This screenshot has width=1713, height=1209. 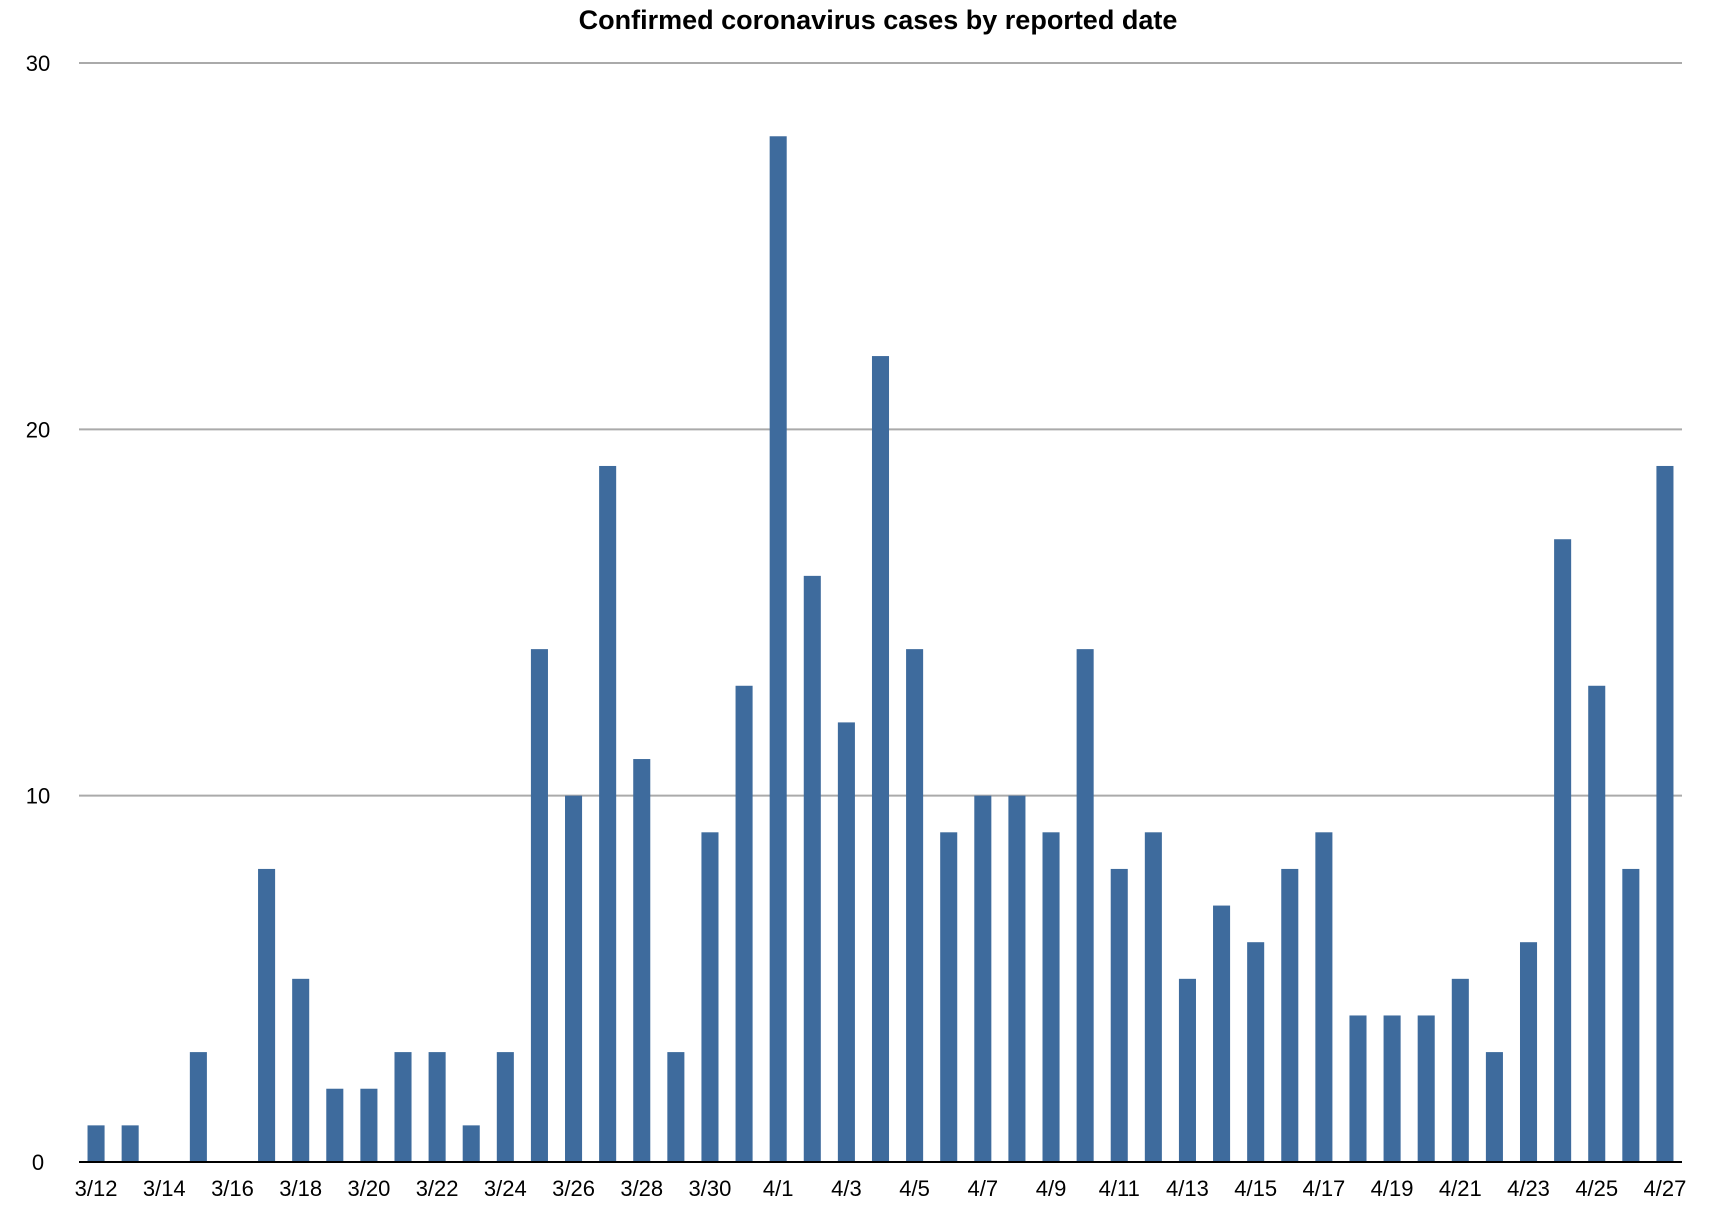 What do you see at coordinates (164, 1188) in the screenshot?
I see `x-tick-label: 3/14` at bounding box center [164, 1188].